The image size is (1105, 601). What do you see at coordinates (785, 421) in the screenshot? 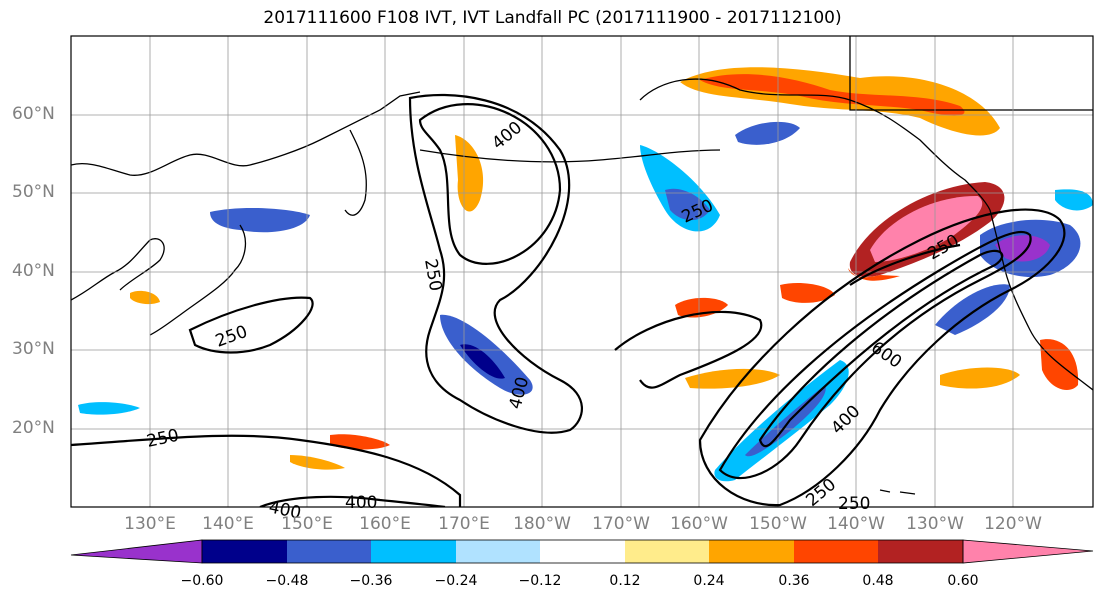
I see `shade-negative-subtrop-core` at bounding box center [785, 421].